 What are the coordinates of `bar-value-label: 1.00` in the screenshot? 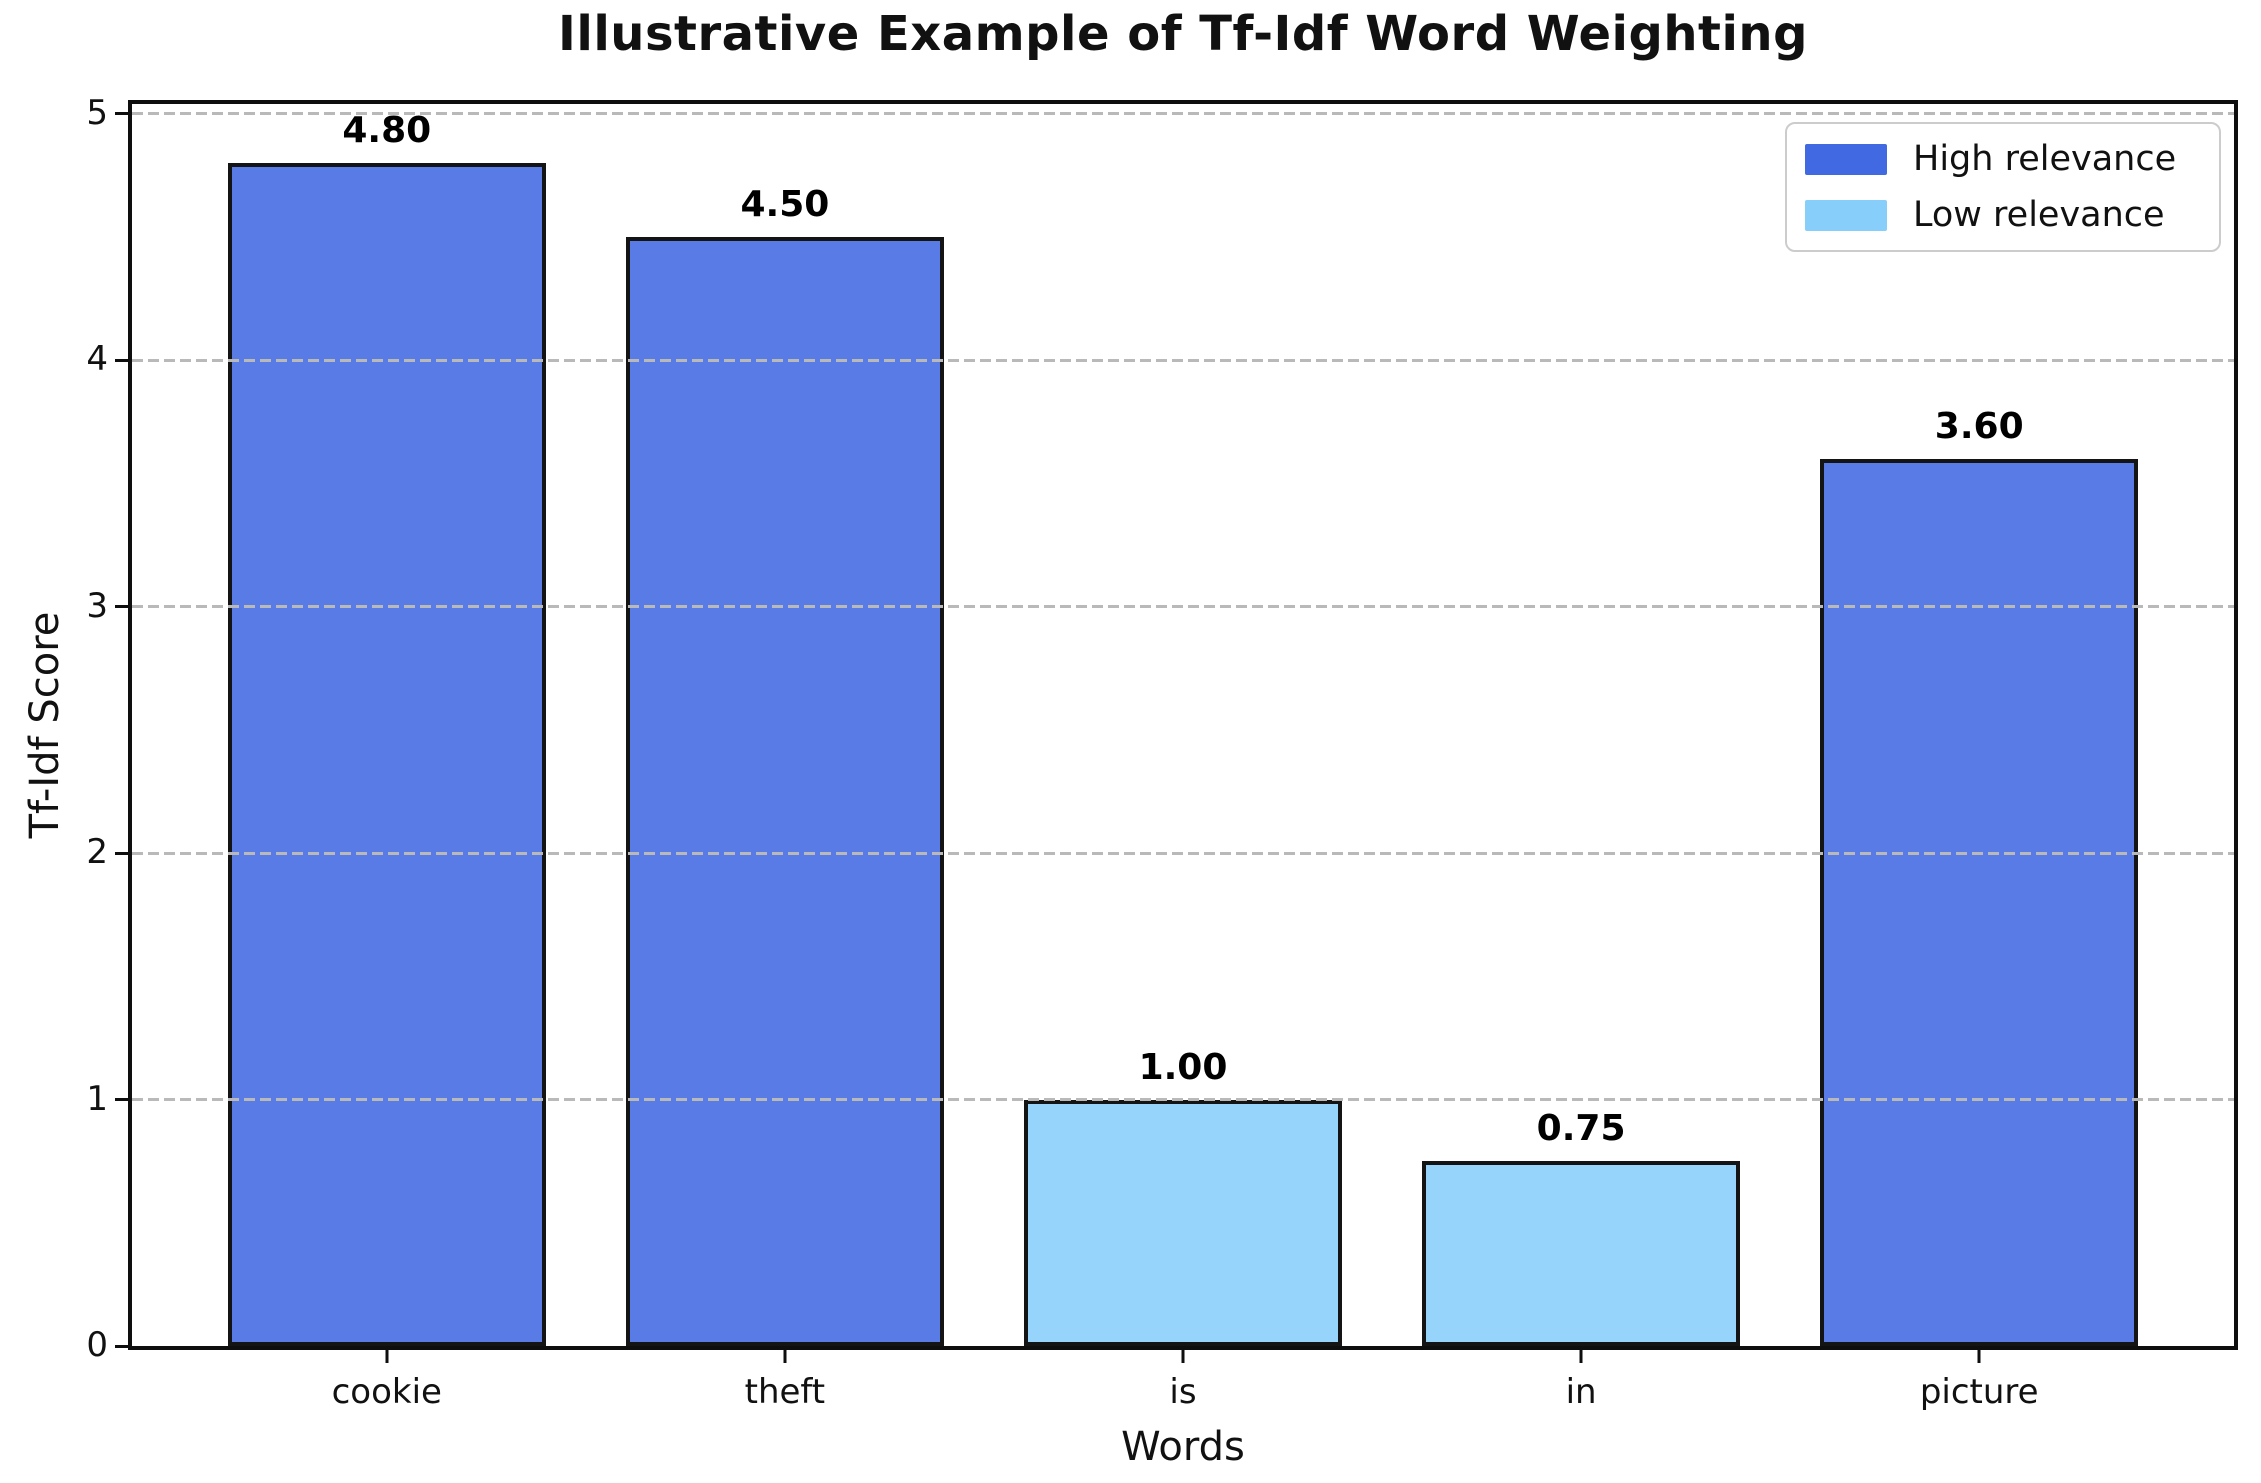 It's located at (1183, 1067).